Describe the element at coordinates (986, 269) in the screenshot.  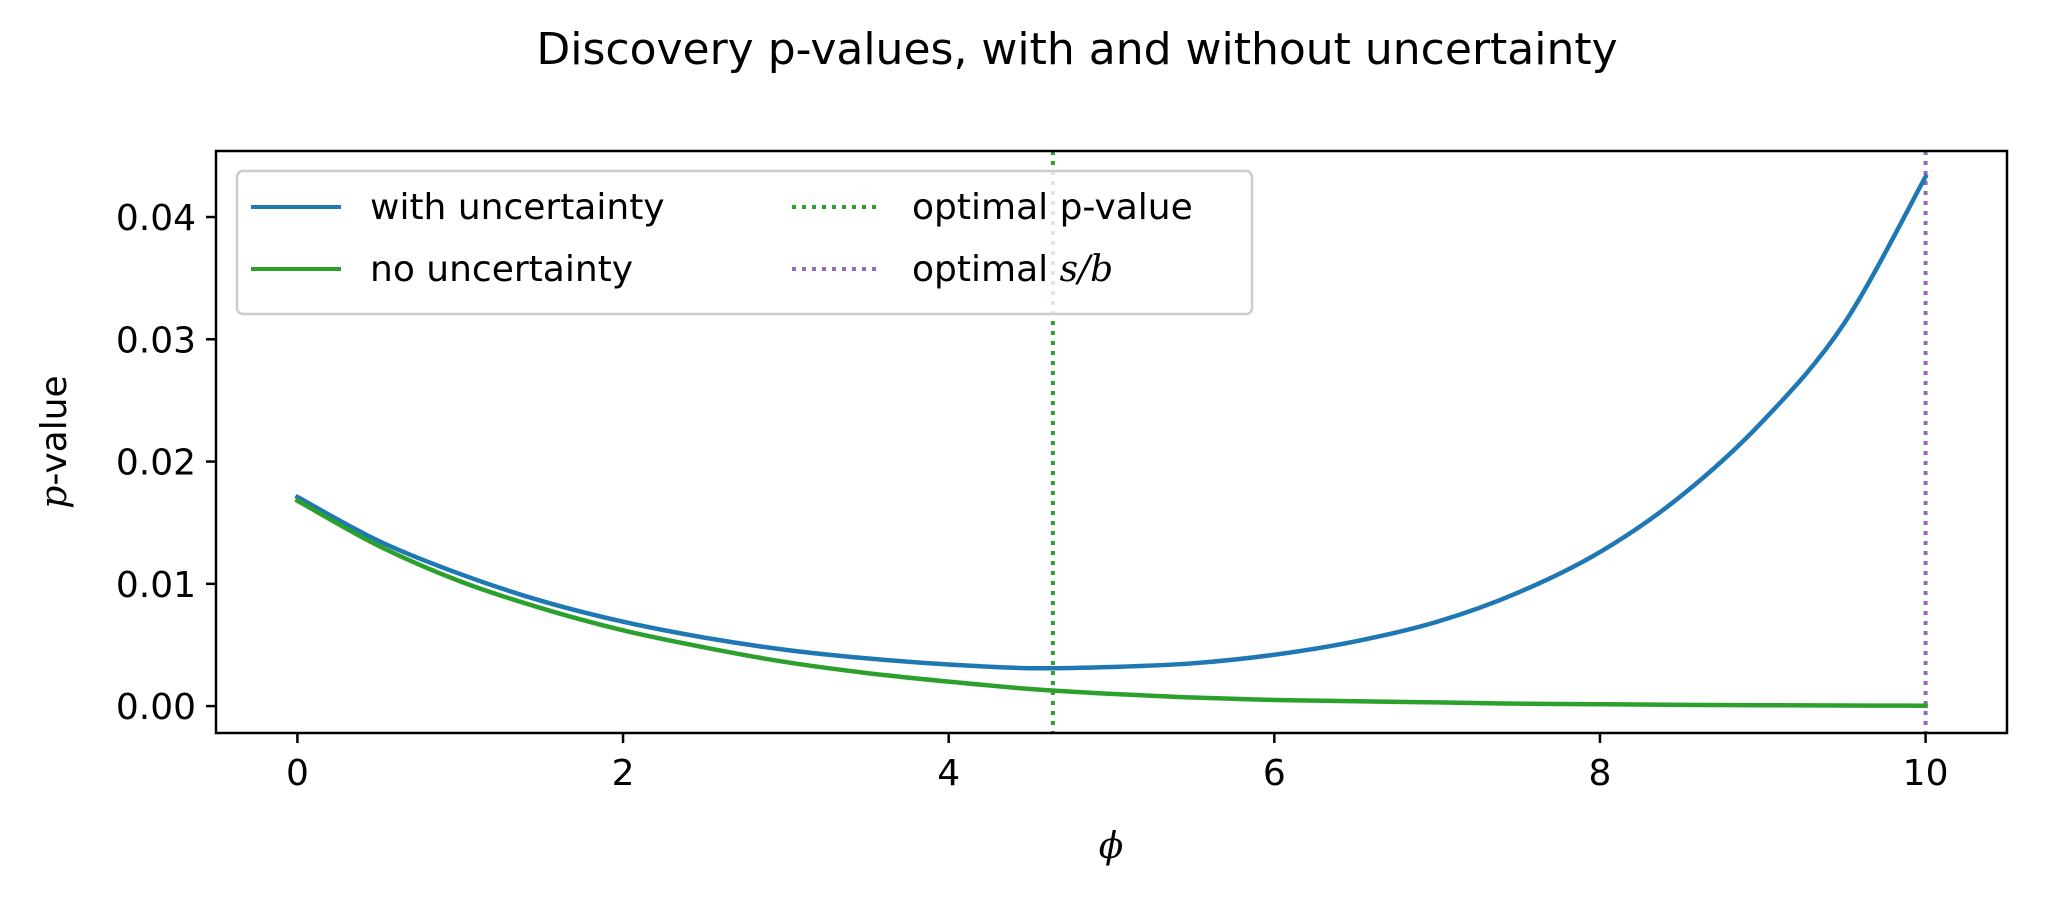
I see `legend-label-optimal-sb-plain: optimal` at that location.